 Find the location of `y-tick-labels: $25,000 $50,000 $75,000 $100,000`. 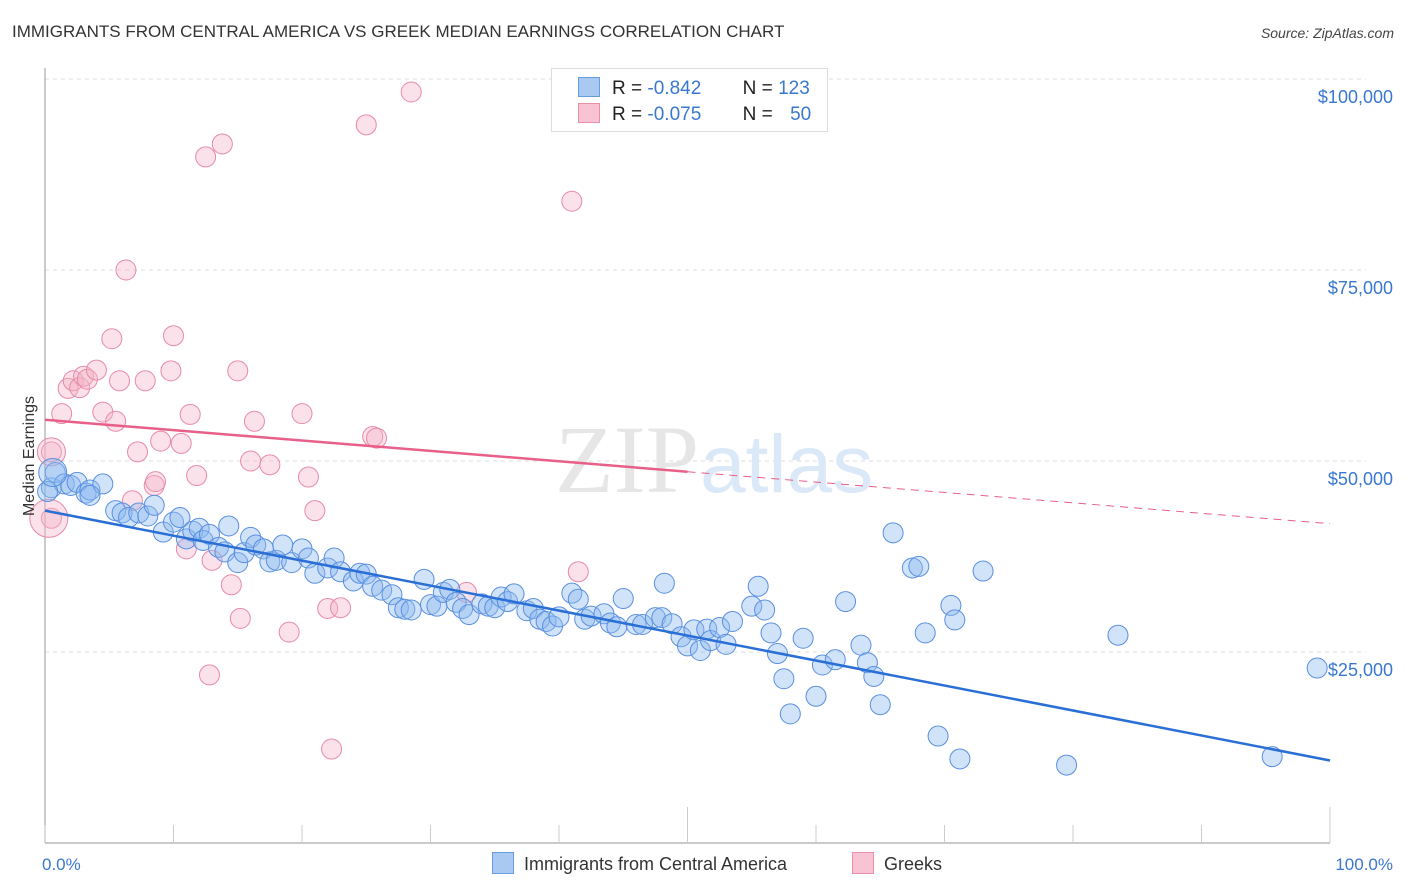

y-tick-labels: $25,000 $50,000 $75,000 $100,000 is located at coordinates (1355, 383).